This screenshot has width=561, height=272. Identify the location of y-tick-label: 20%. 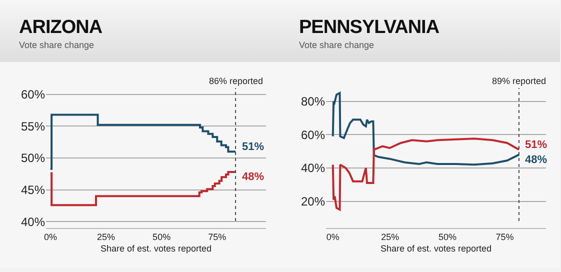
(313, 201).